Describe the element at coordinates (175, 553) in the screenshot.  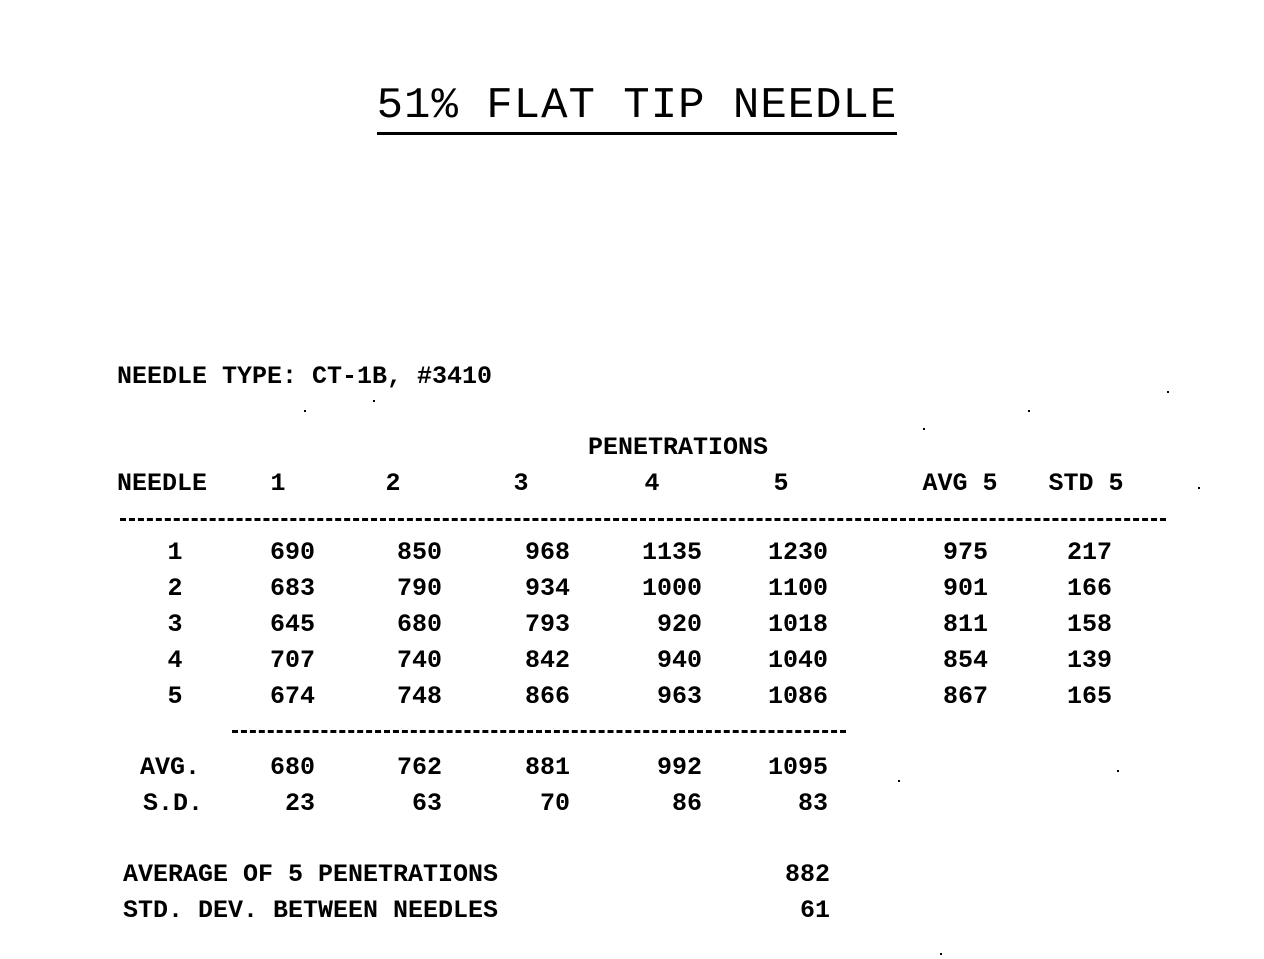
I see `row-needle-number: 1` at that location.